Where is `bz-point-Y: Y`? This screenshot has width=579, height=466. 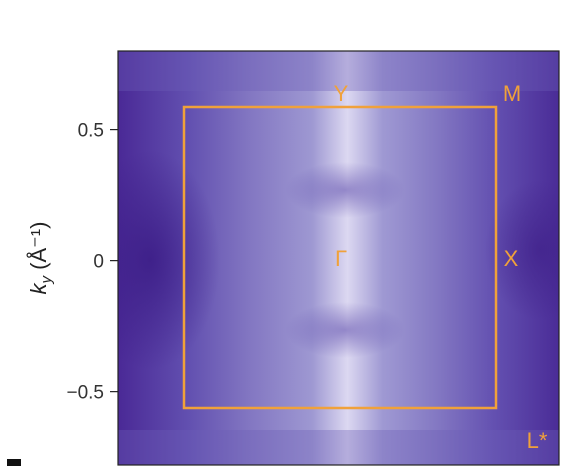
bz-point-Y: Y is located at coordinates (341, 93).